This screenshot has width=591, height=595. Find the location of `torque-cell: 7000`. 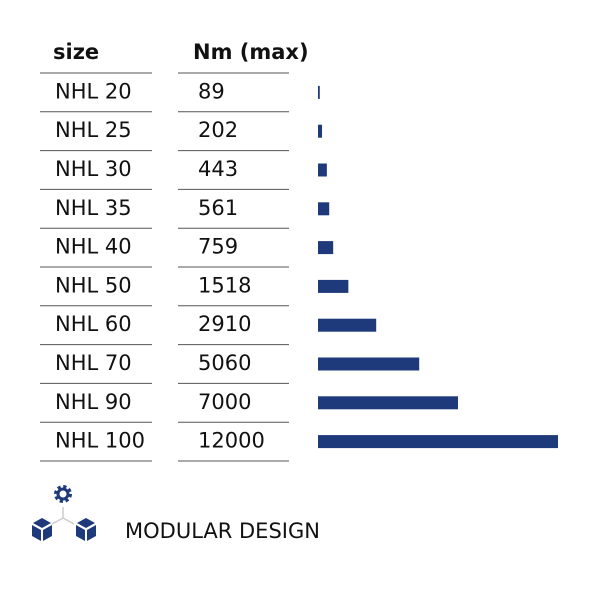

torque-cell: 7000 is located at coordinates (224, 402).